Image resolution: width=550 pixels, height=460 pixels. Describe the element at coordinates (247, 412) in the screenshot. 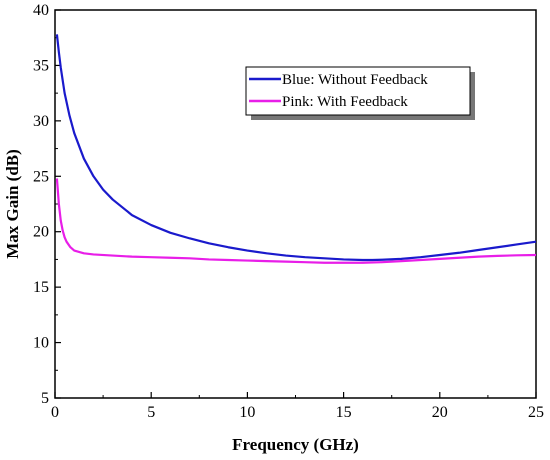

I see `x-tick-label: 10` at that location.